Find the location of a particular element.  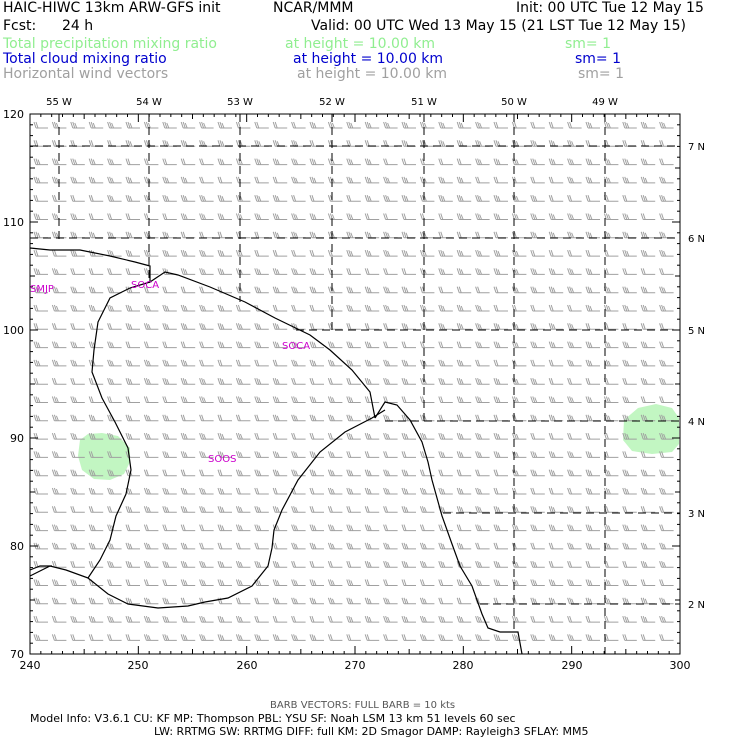

lon-label: 51 W is located at coordinates (424, 102).